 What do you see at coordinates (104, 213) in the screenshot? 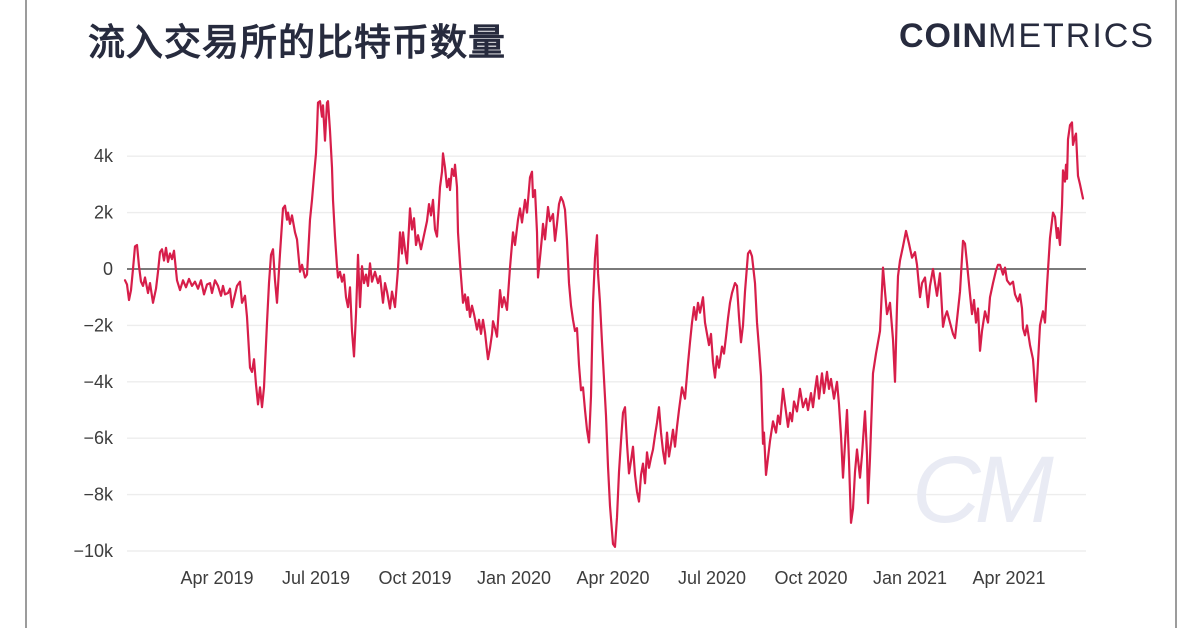
I see `y-tick-label: 2k` at bounding box center [104, 213].